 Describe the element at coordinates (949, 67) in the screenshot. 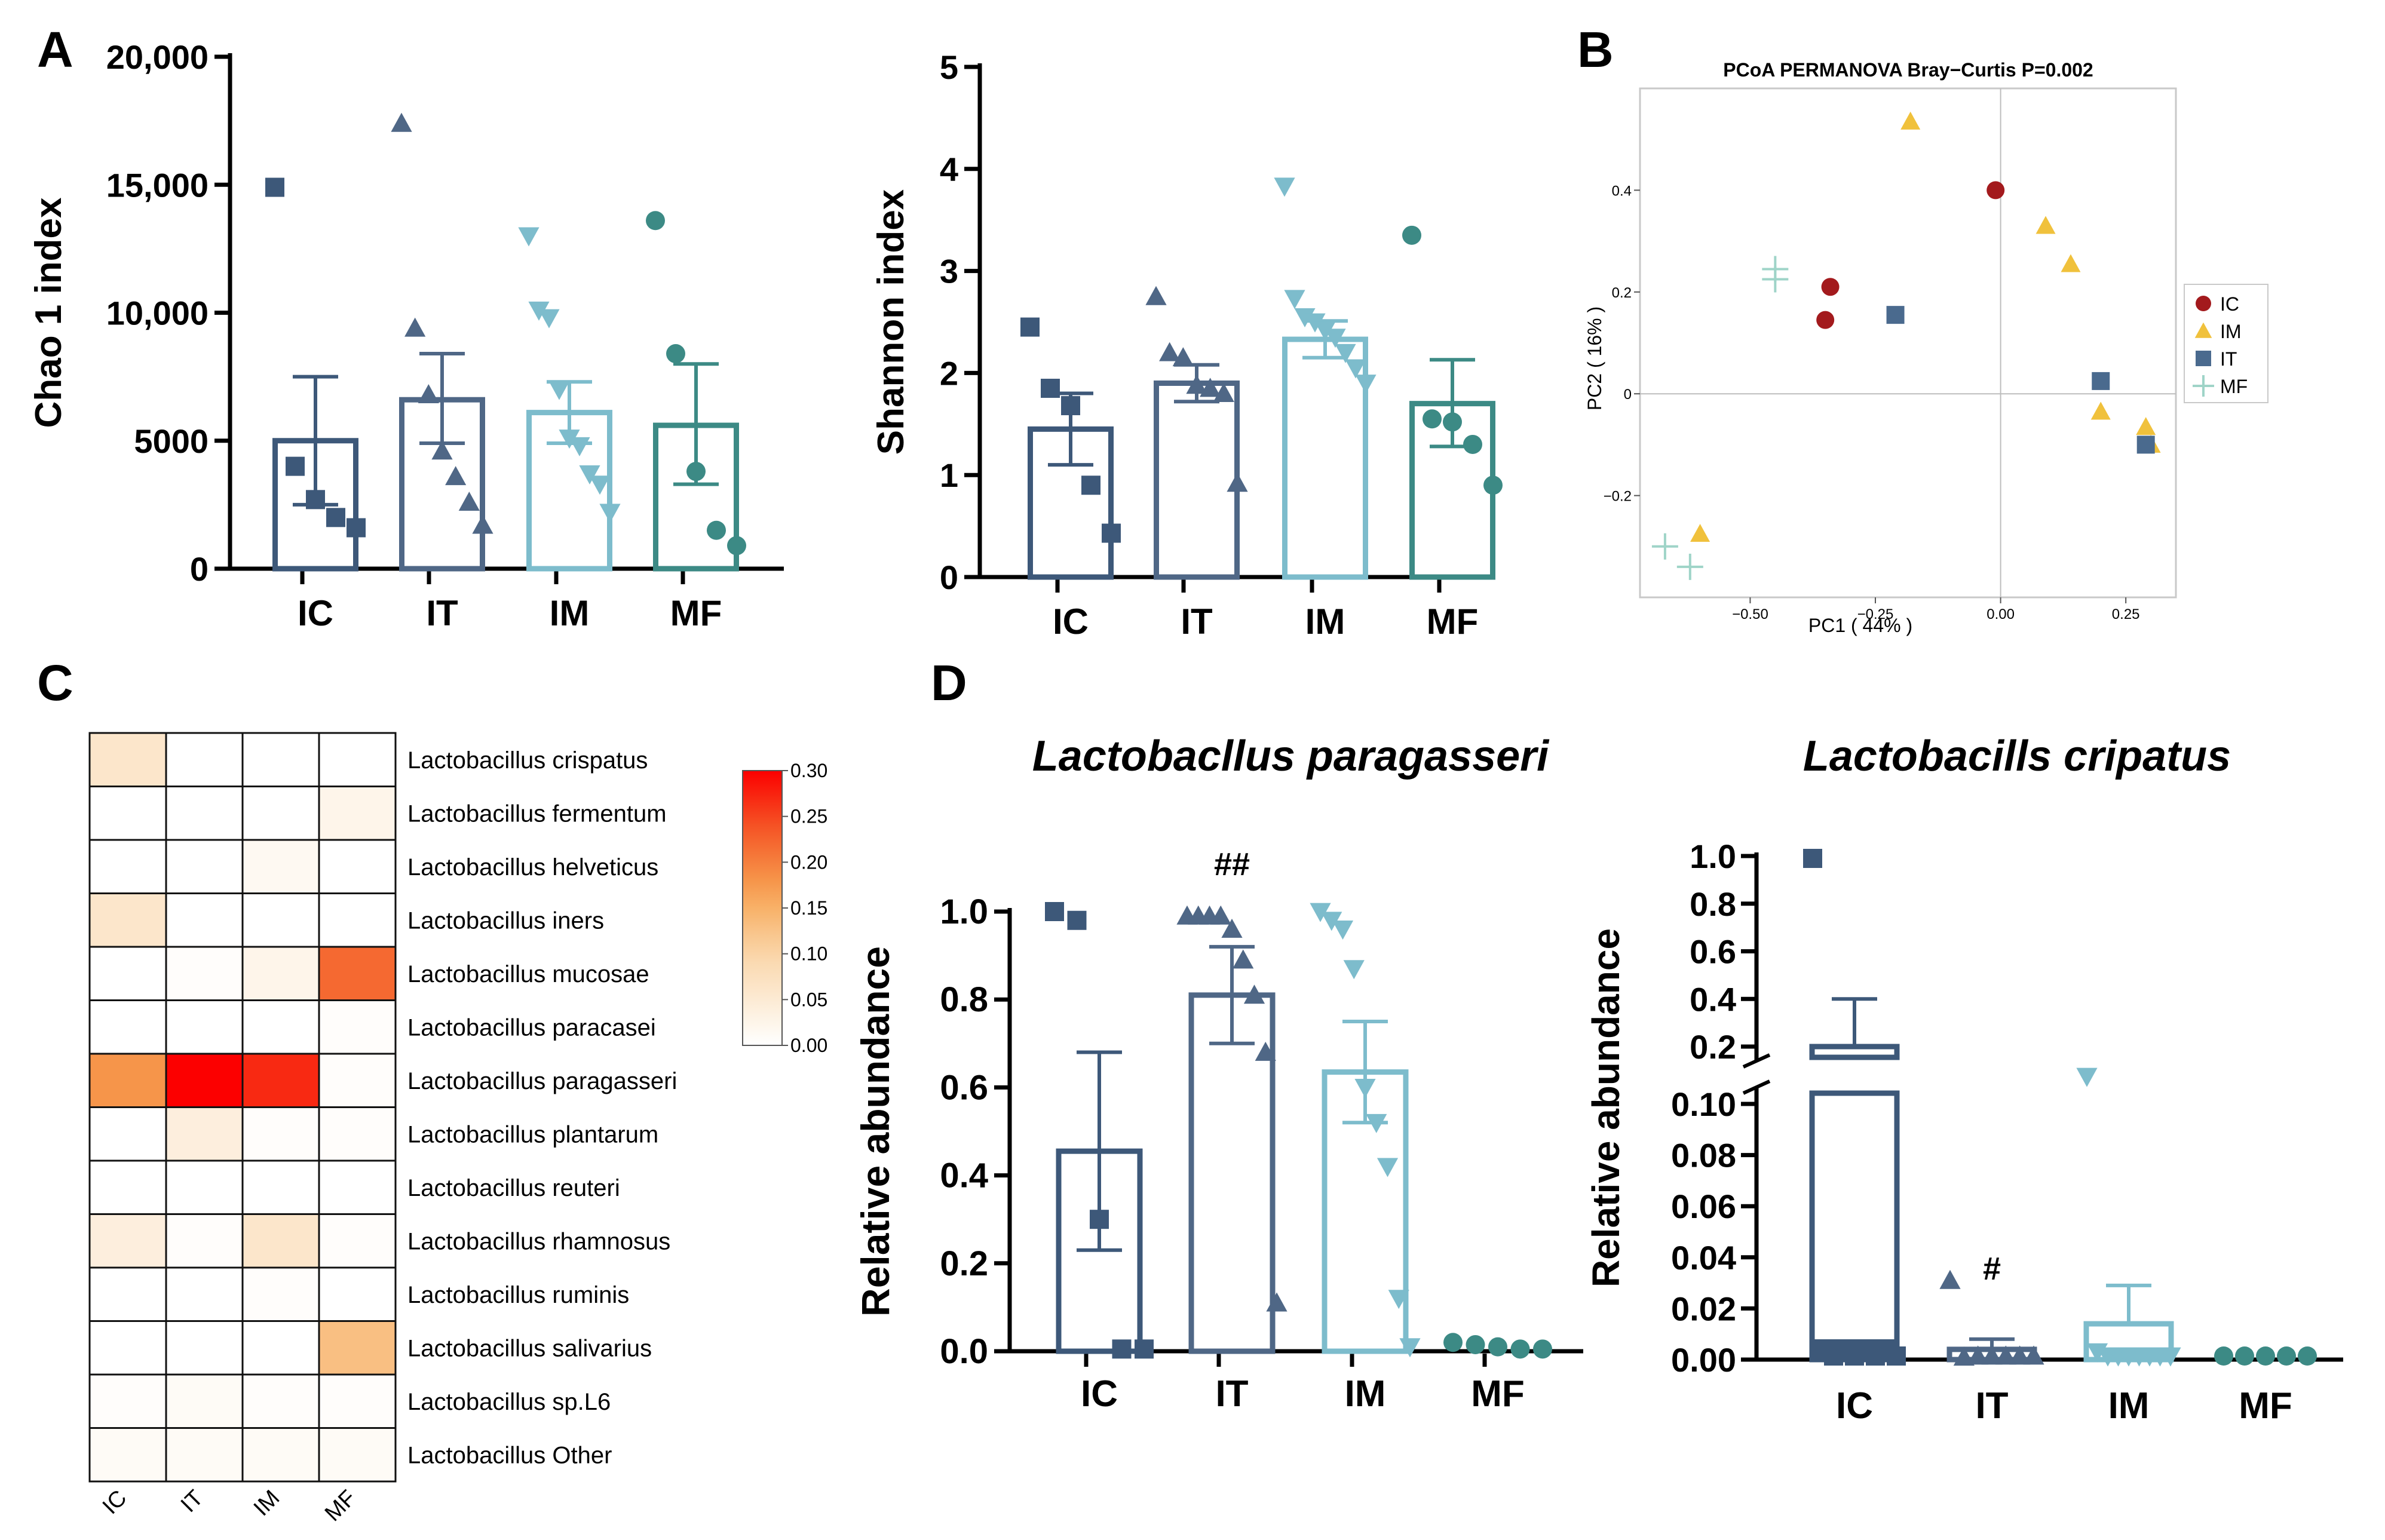

I see `shannon-y-tick-label: 5` at that location.